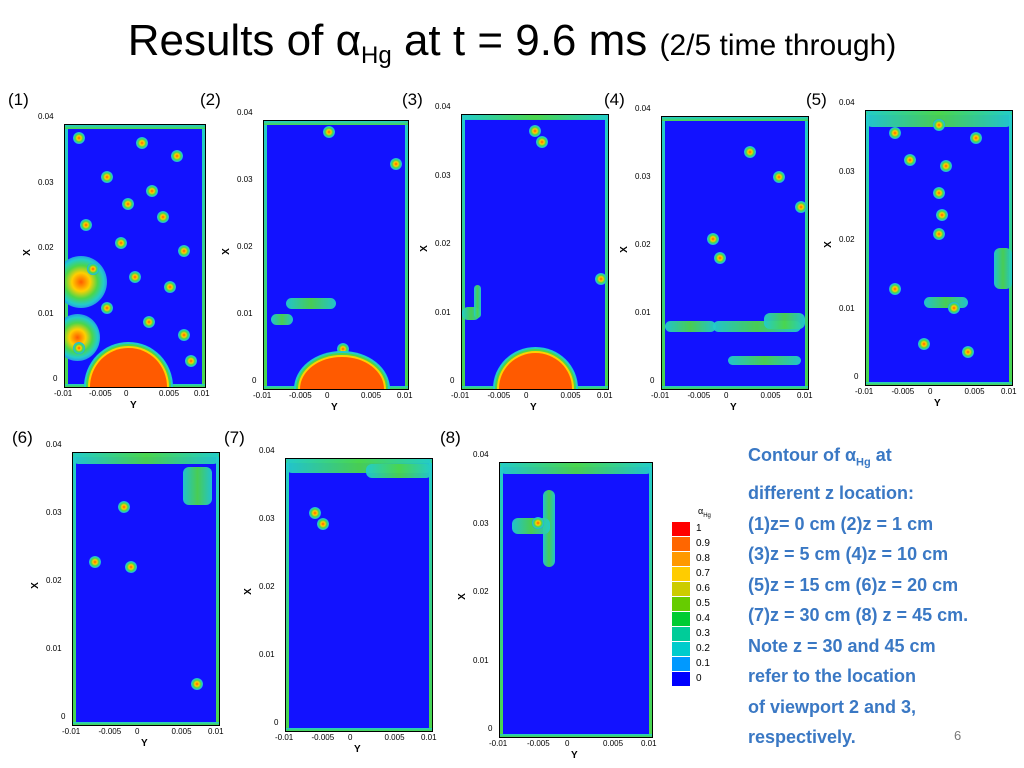 This screenshot has width=1024, height=768. What do you see at coordinates (778, 45) in the screenshot?
I see `title-paren: (2/5 time through)` at bounding box center [778, 45].